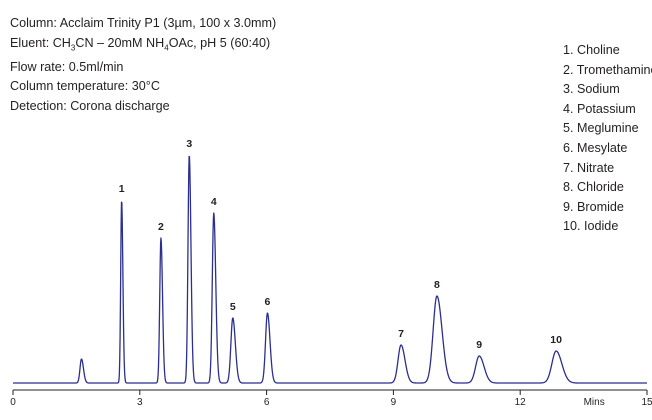 This screenshot has width=652, height=420. I want to click on x-tick-label-15: 15, so click(646, 402).